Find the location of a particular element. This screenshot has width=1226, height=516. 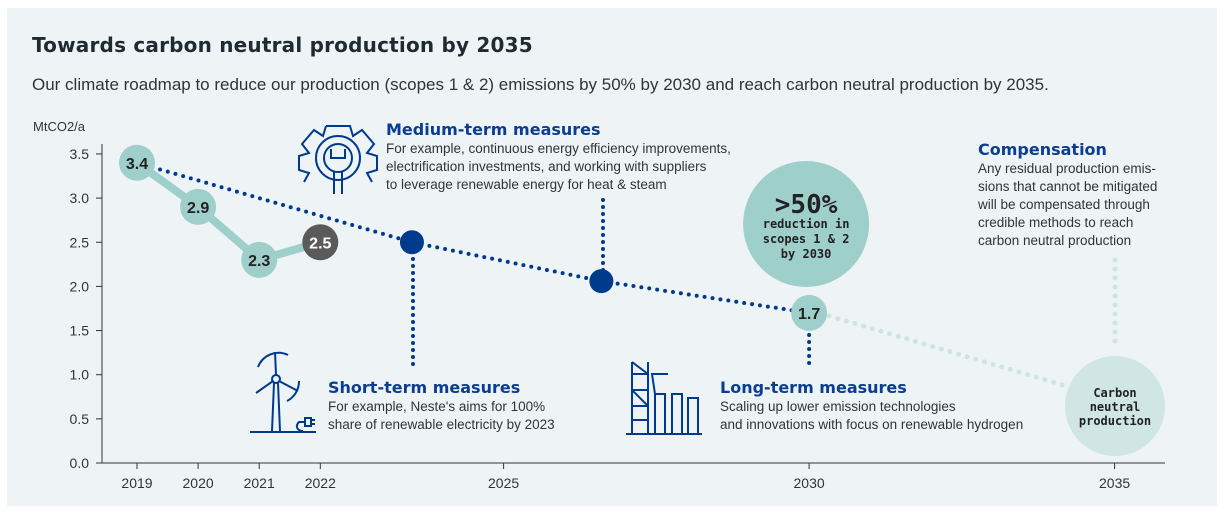

y-tick-label: 0.5 is located at coordinates (80, 419).